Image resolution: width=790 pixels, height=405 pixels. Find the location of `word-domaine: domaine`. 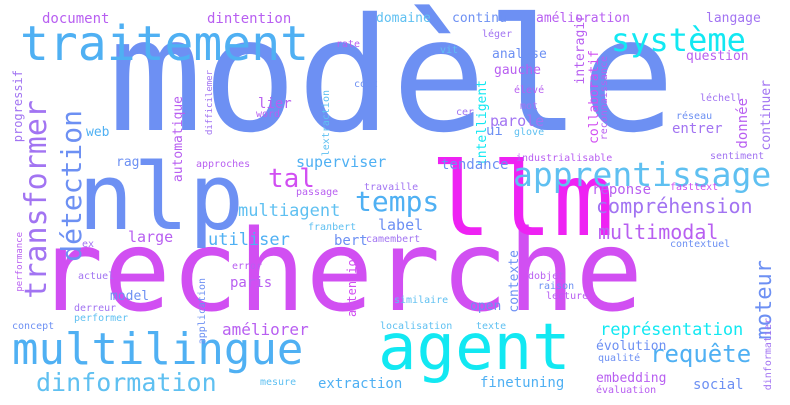

word-domaine: domaine is located at coordinates (403, 18).